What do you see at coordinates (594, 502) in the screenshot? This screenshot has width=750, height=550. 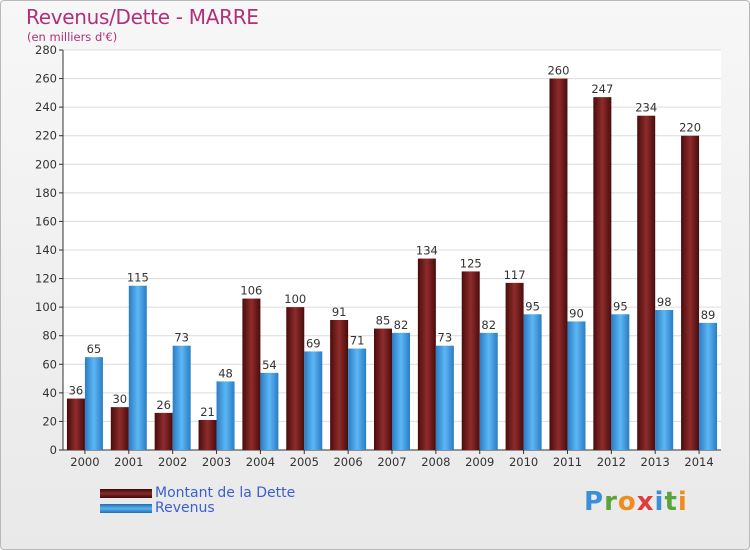 I see `logo-letter: P` at bounding box center [594, 502].